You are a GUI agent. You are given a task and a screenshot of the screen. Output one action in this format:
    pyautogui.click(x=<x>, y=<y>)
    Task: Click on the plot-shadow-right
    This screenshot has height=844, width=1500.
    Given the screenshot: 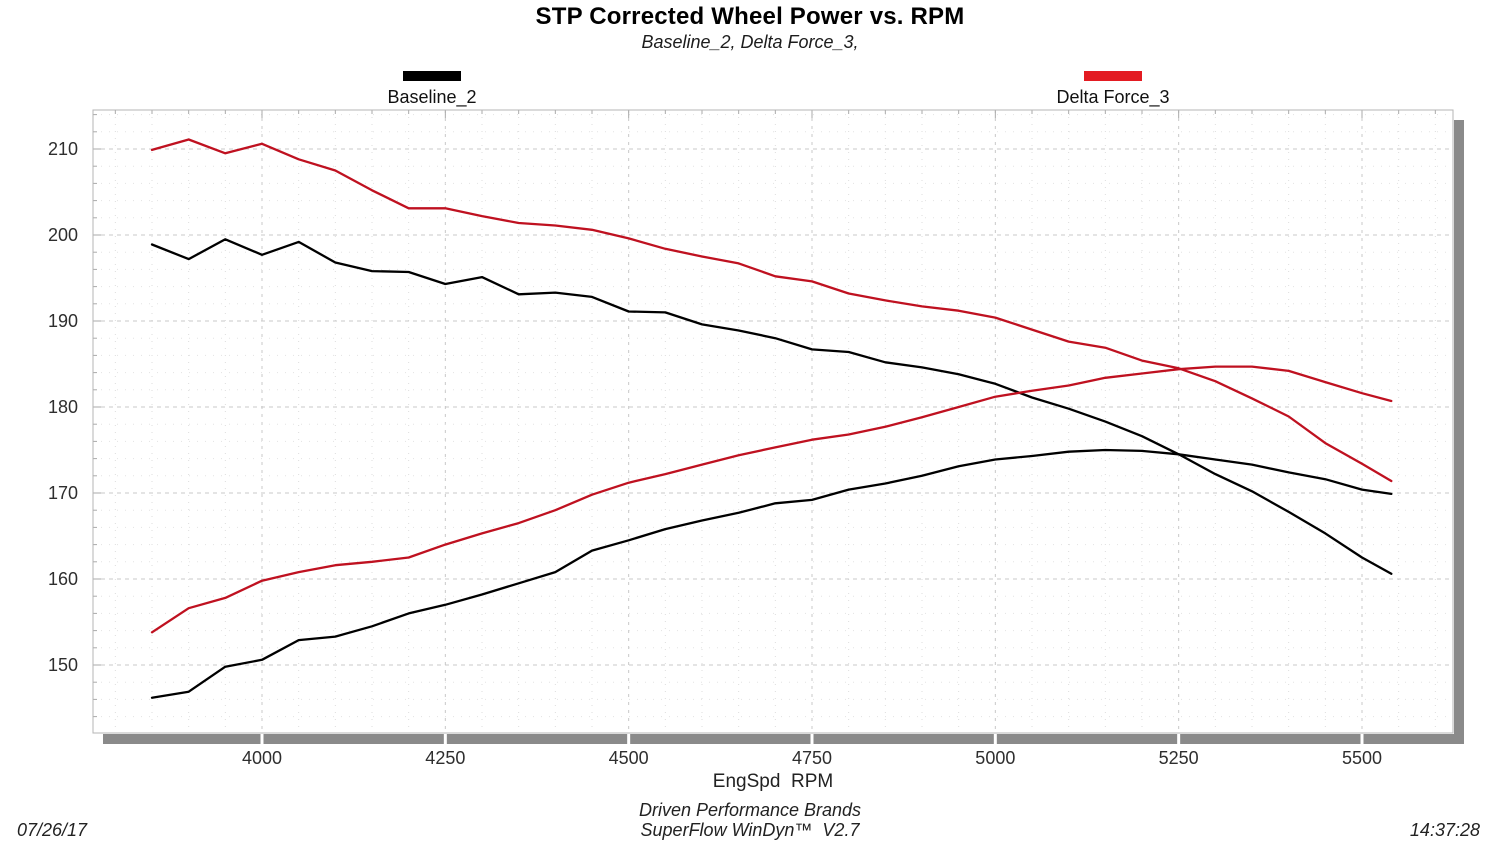 What is the action you would take?
    pyautogui.click(x=1459, y=432)
    